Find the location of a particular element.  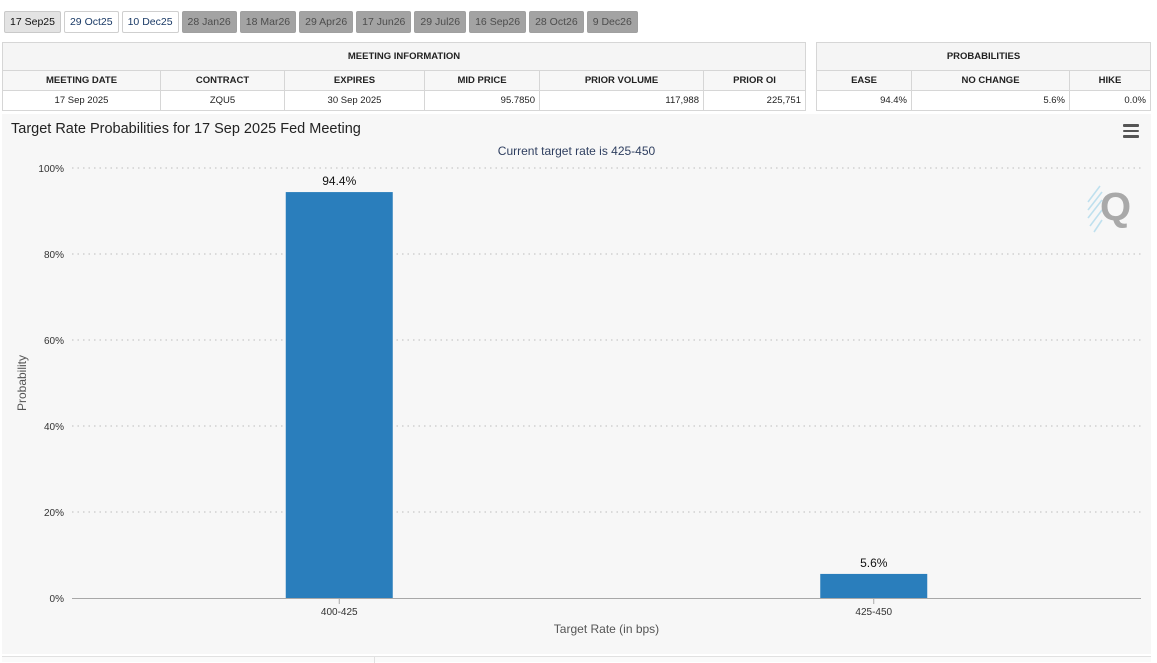

no-change-cell: 5.6% is located at coordinates (990, 100).